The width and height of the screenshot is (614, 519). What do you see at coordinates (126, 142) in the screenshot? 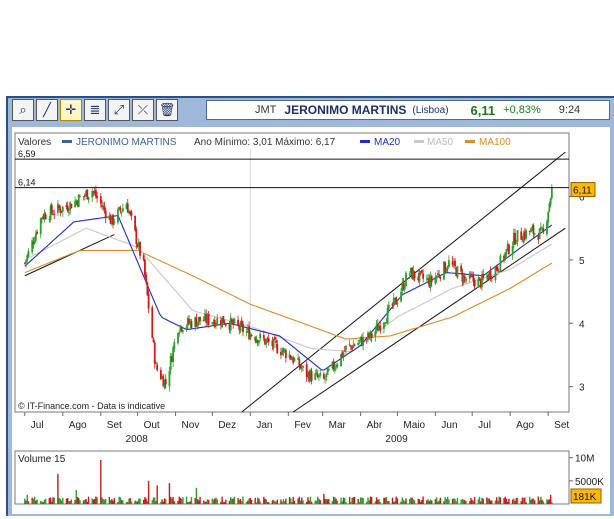
I see `legend-series-name: JERONIMO MARTINS` at bounding box center [126, 142].